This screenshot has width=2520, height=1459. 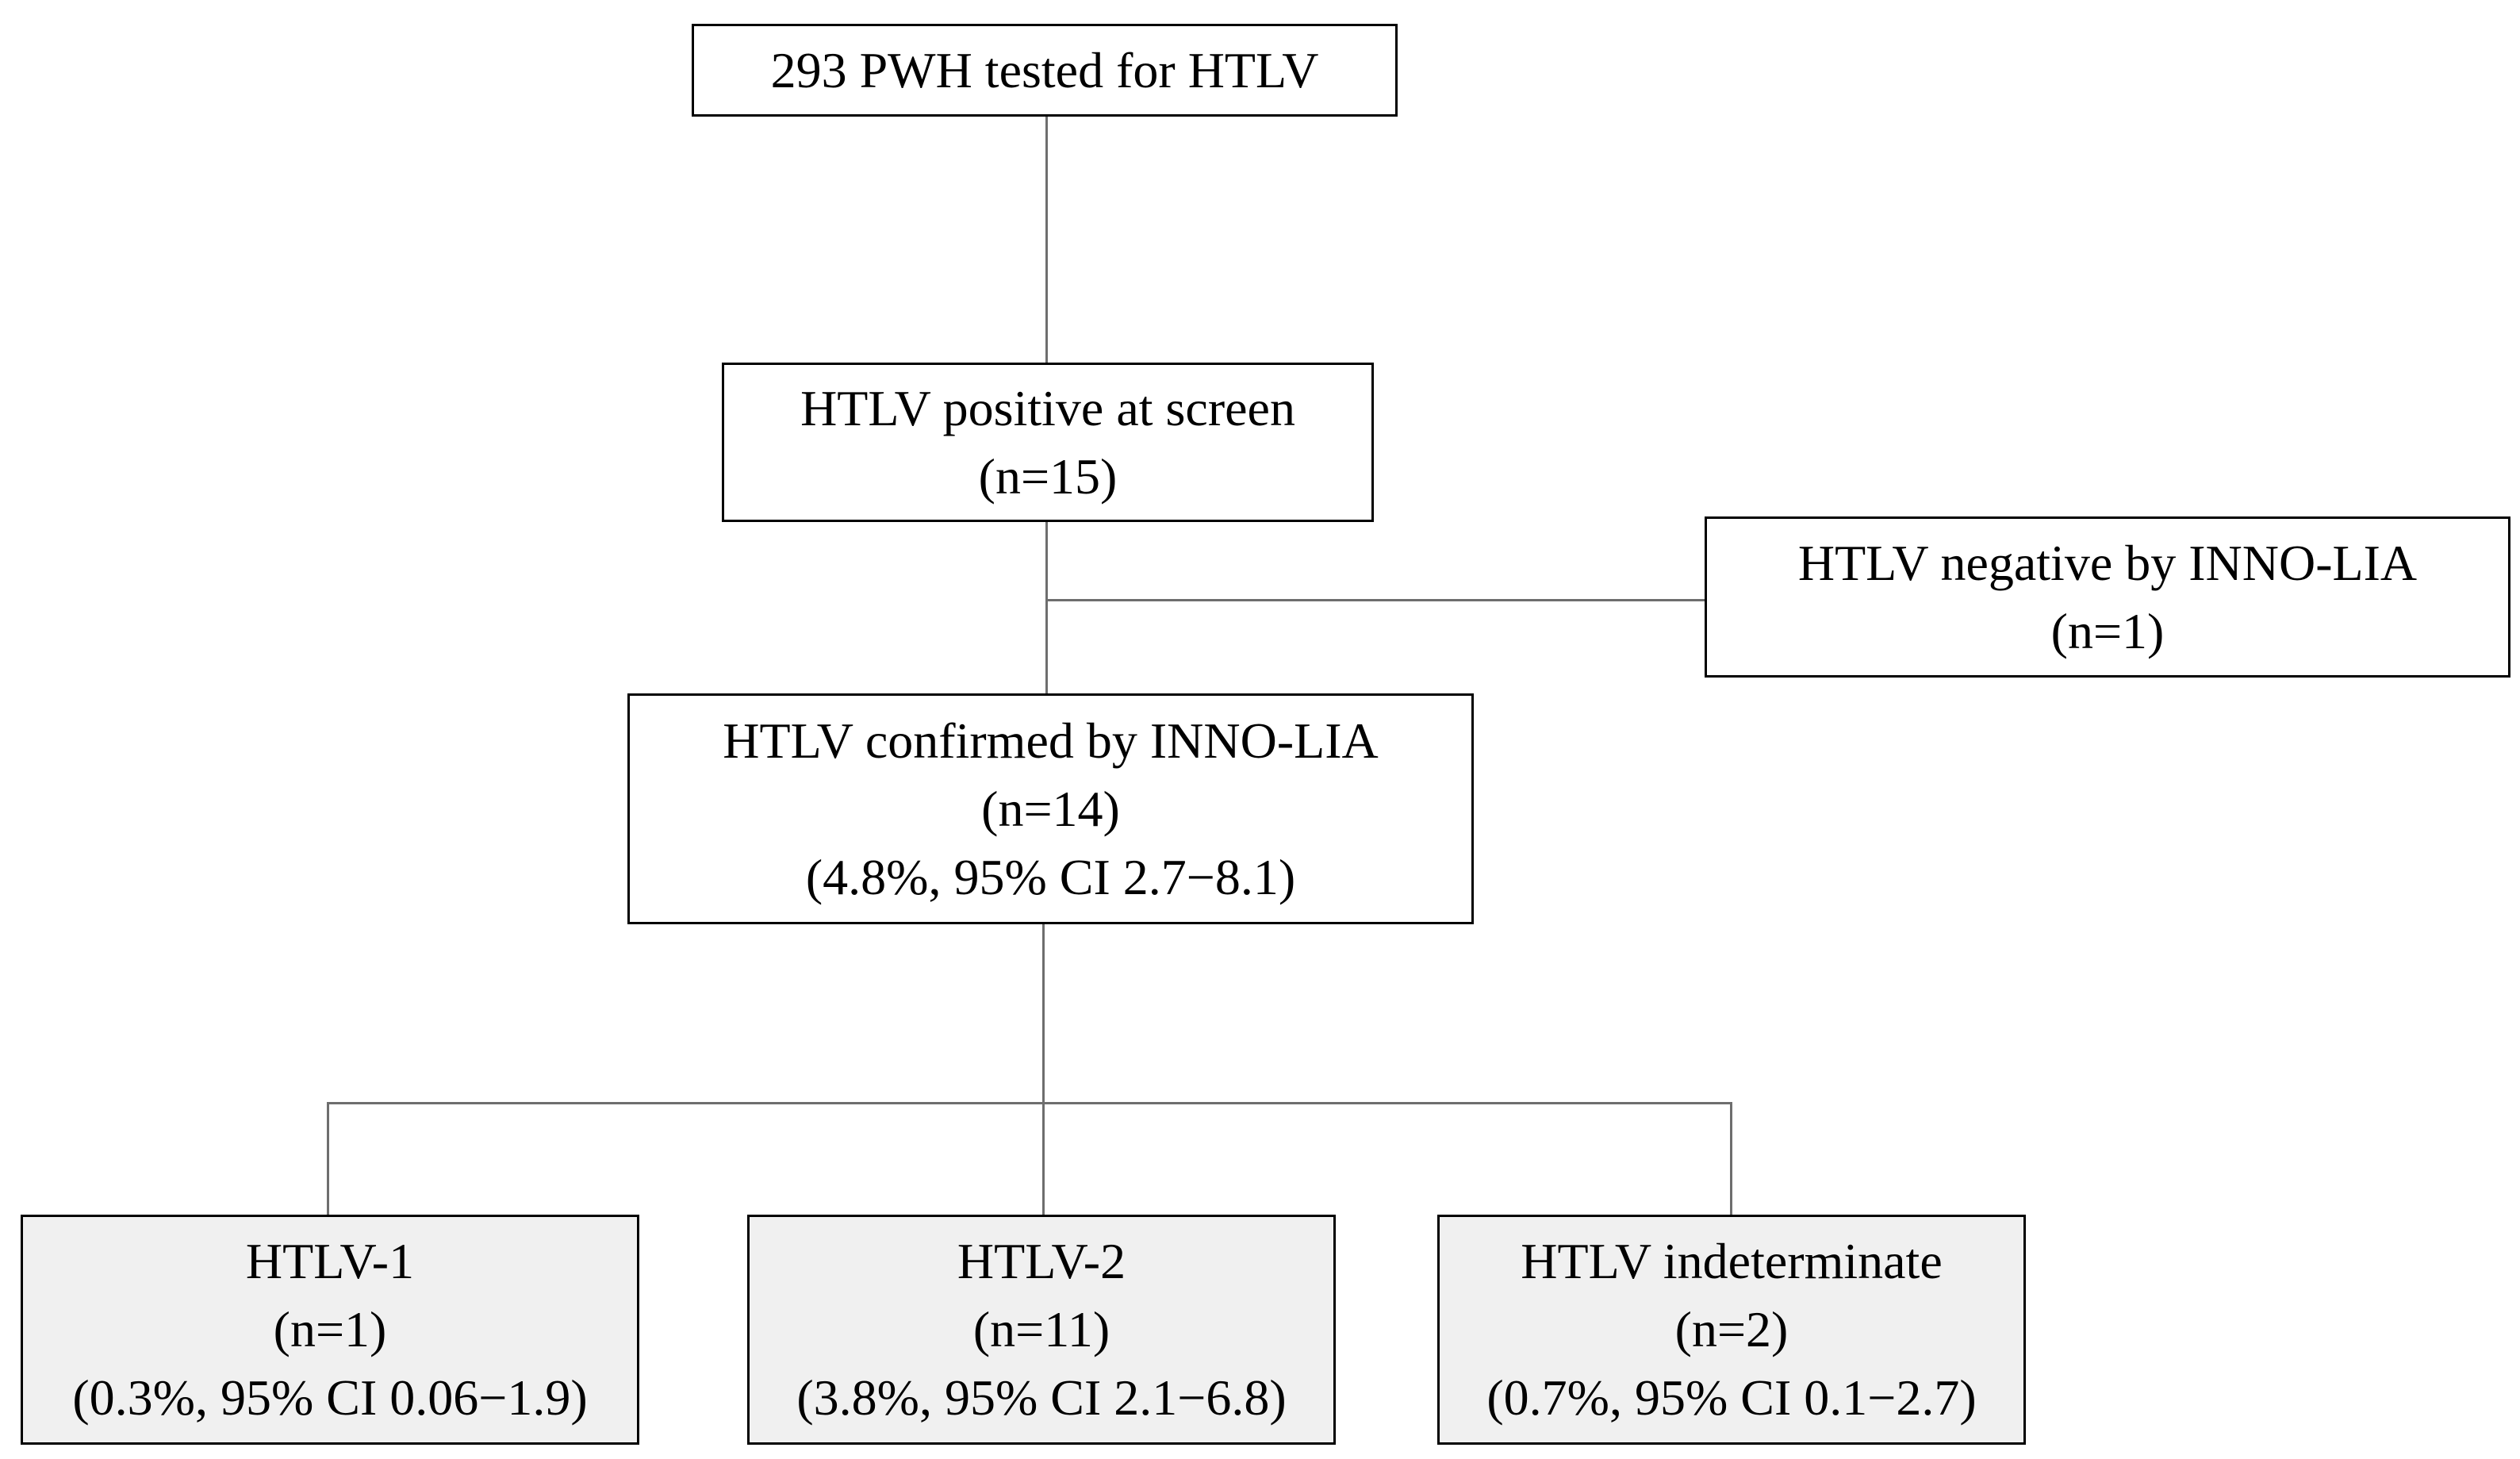 I want to click on confirmed-label: HTLV confirmed by INNO-LIA, so click(x=1051, y=740).